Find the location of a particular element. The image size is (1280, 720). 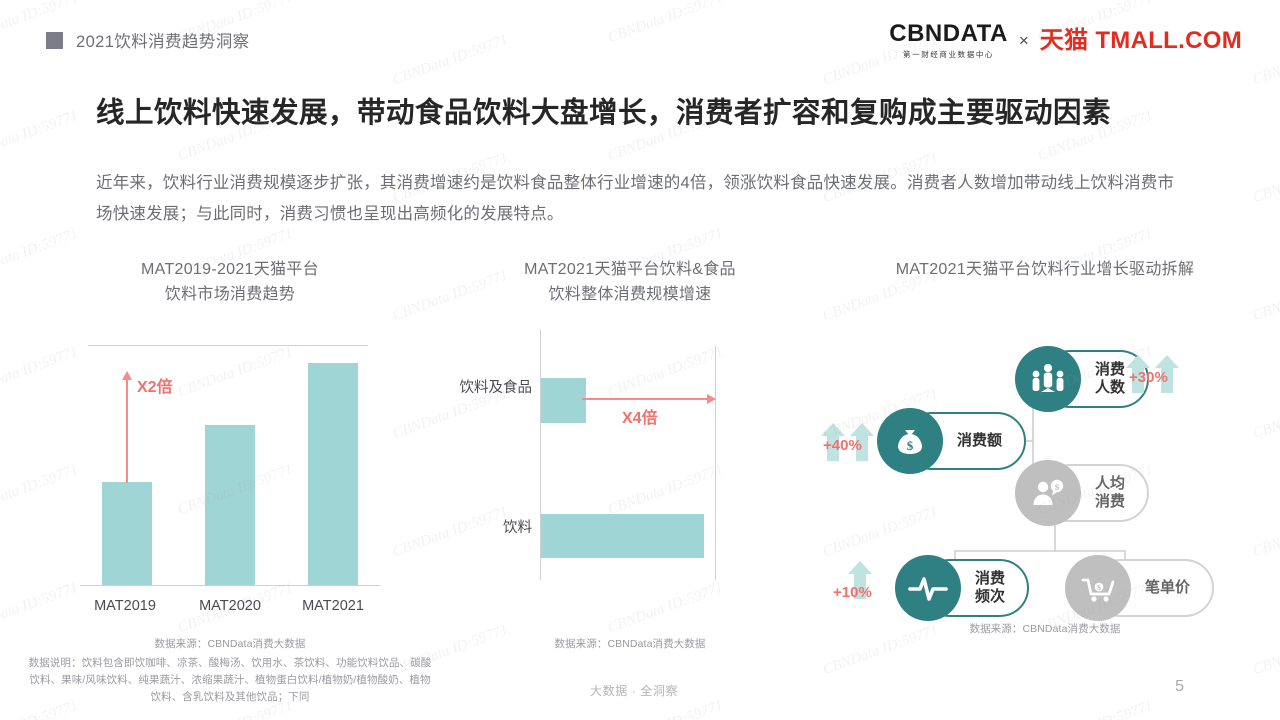

growth-value-purchase-frequency: +10% is located at coordinates (852, 592).